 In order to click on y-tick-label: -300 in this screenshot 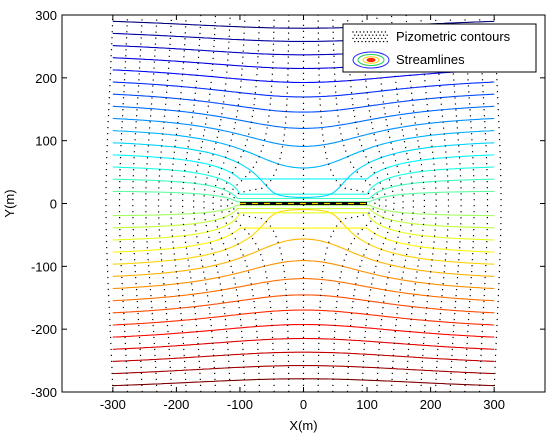, I will do `click(44, 392)`.